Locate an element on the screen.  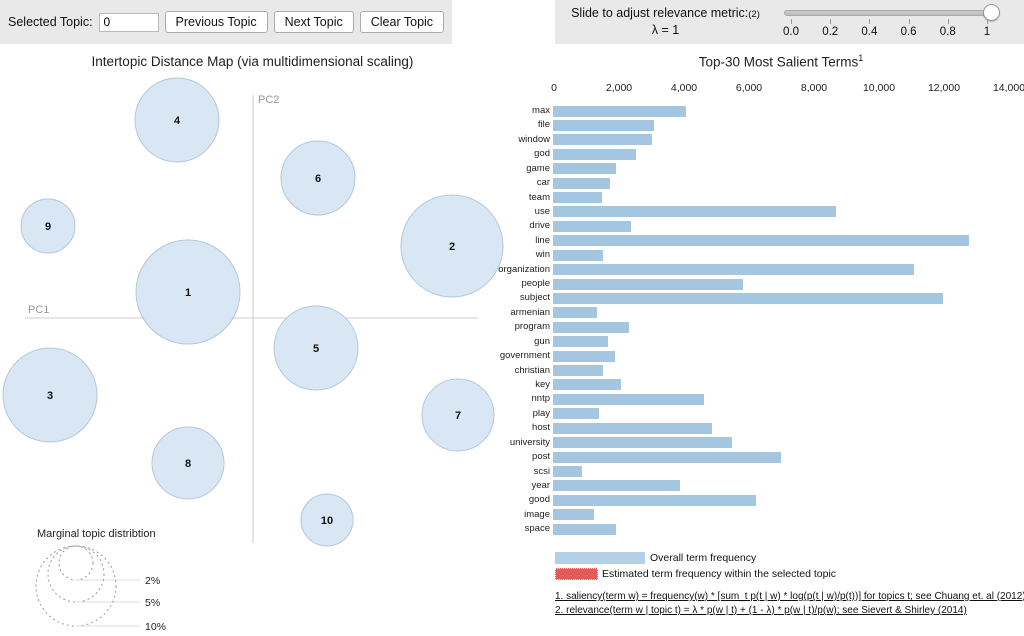
term-label-file: file is located at coordinates (543, 125).